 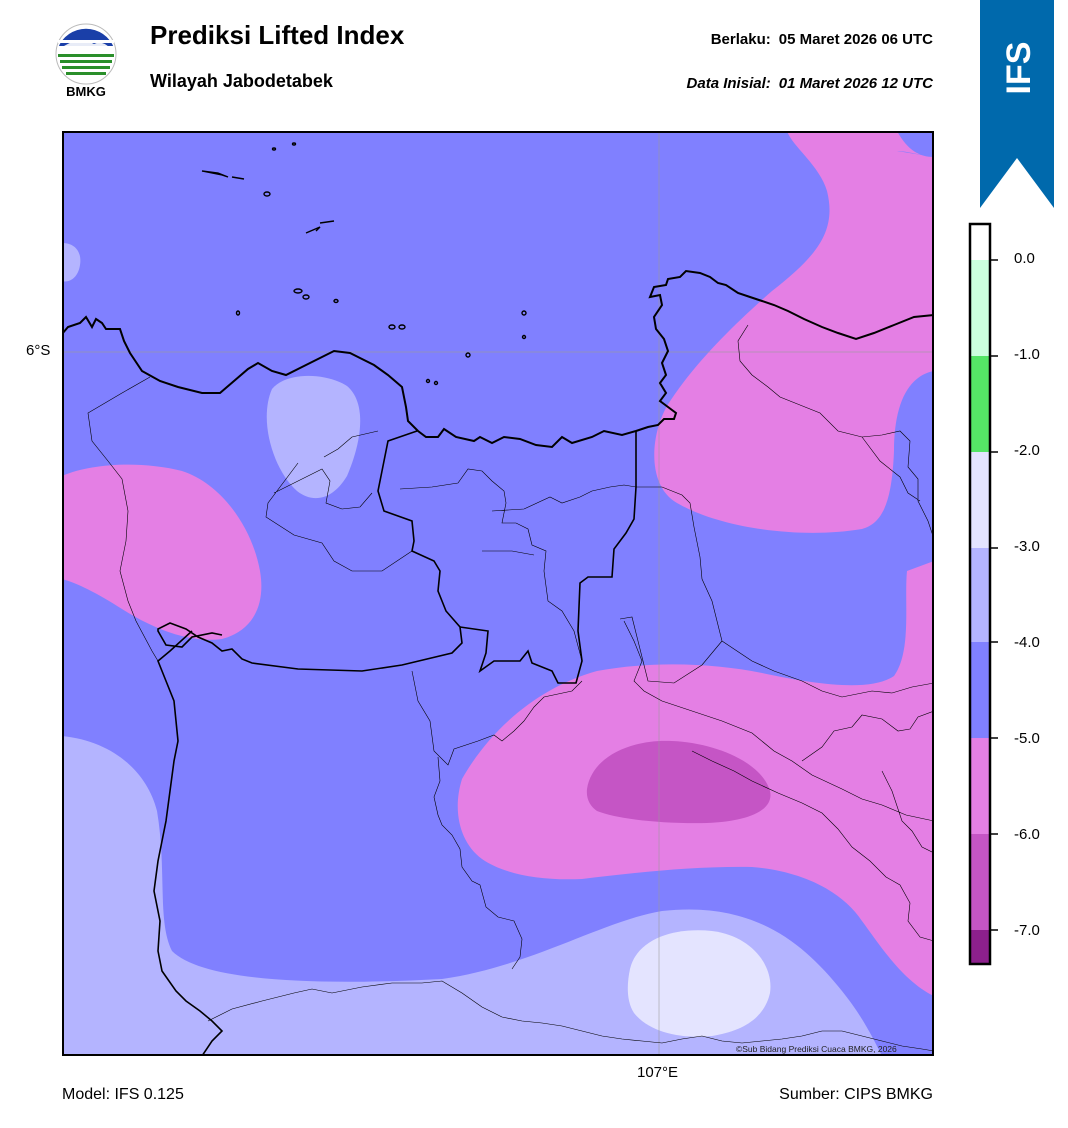 What do you see at coordinates (1024, 258) in the screenshot?
I see `cb-tick-0: 0.0` at bounding box center [1024, 258].